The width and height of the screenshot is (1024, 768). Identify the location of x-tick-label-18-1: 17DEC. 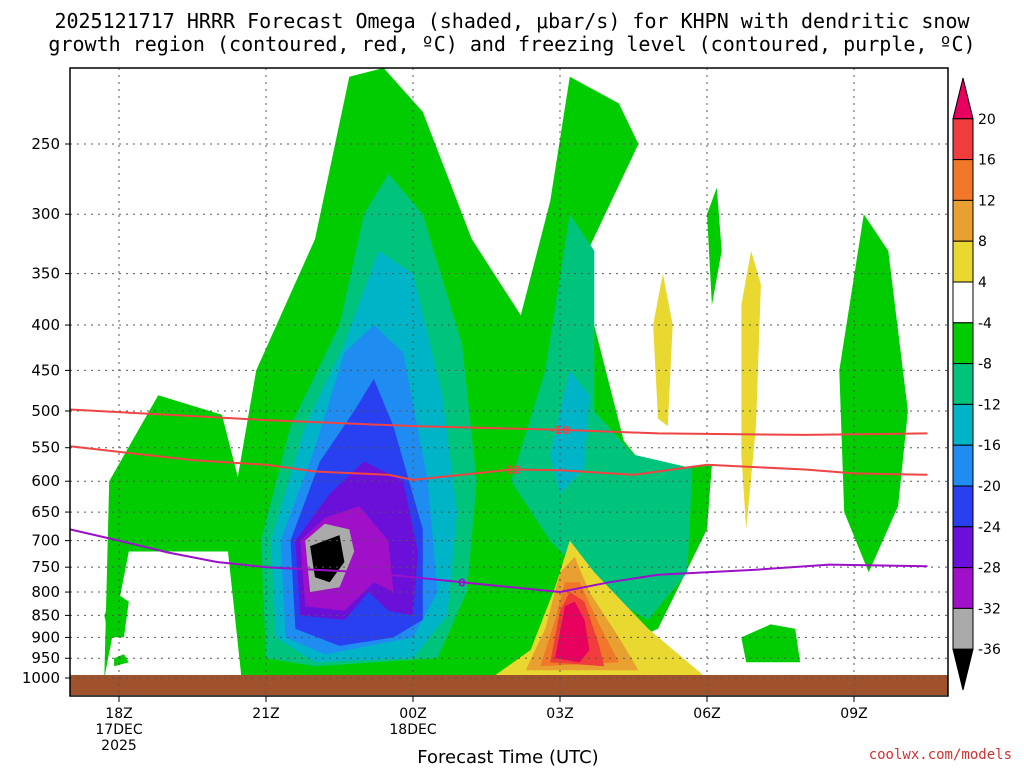
(118, 730).